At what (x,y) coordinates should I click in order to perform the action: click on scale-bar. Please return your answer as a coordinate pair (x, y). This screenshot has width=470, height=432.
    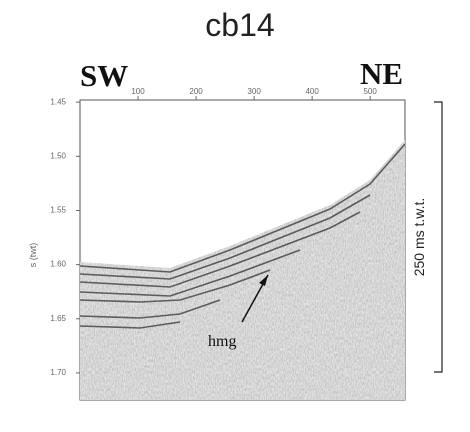
    Looking at the image, I should click on (438, 237).